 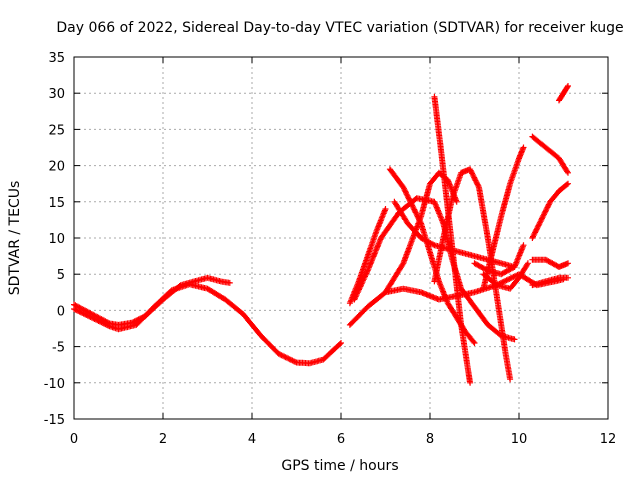 What do you see at coordinates (339, 466) in the screenshot?
I see `x-axis-label: GPS time / hours` at bounding box center [339, 466].